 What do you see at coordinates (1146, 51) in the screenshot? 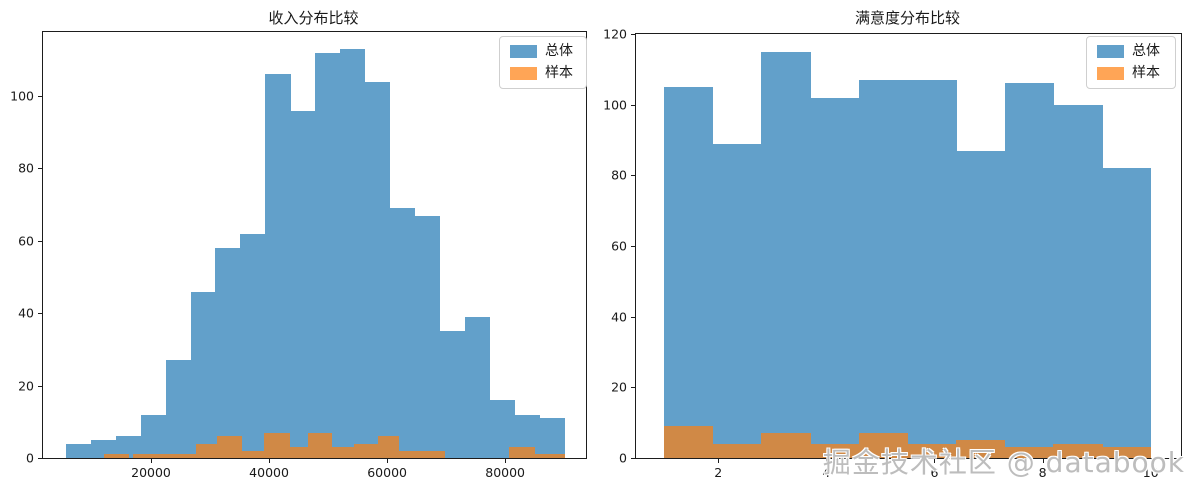
I see `legend-label-overall: 总体` at bounding box center [1146, 51].